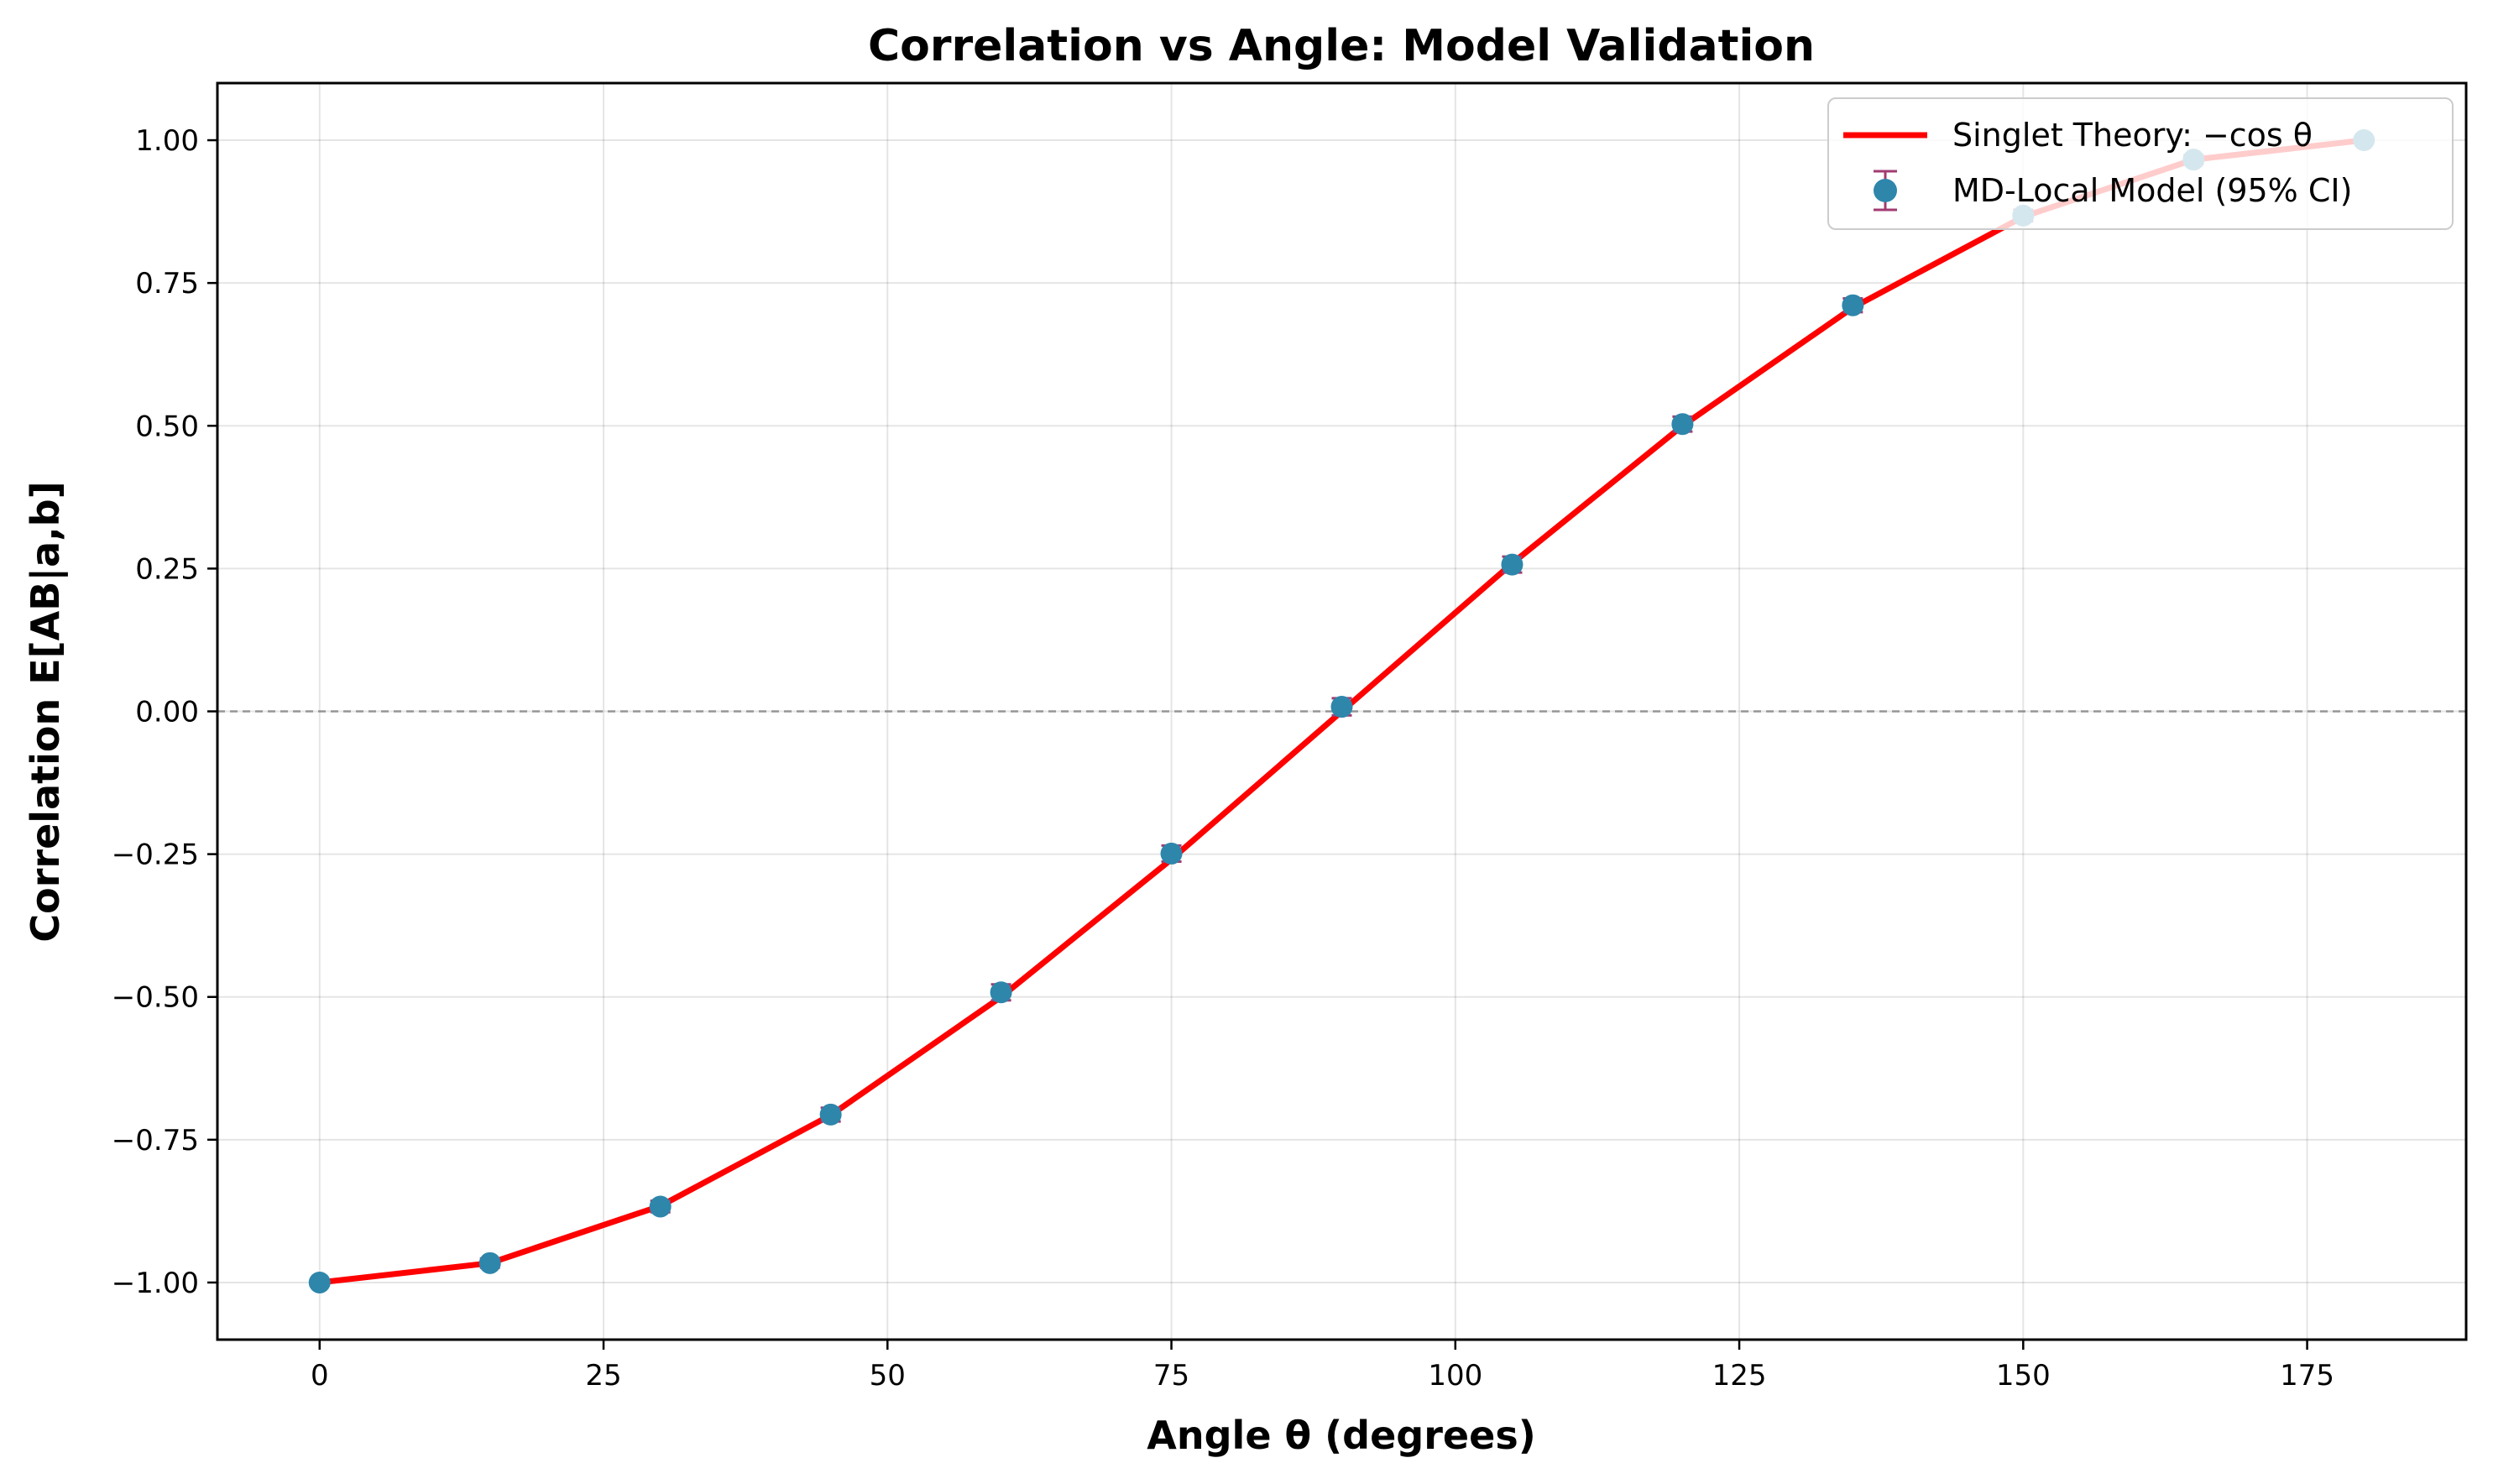 The width and height of the screenshot is (2493, 1484). I want to click on x-tick-label: 75, so click(1171, 1376).